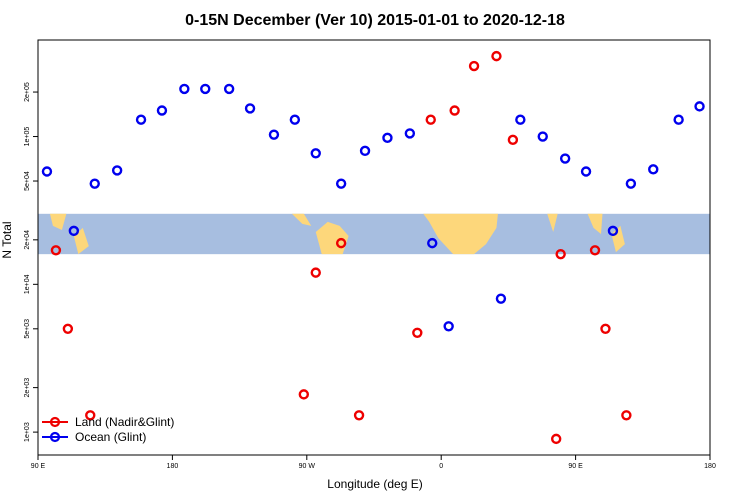 The image size is (750, 500). What do you see at coordinates (27, 388) in the screenshot?
I see `y-tick-label: 2e+03` at bounding box center [27, 388].